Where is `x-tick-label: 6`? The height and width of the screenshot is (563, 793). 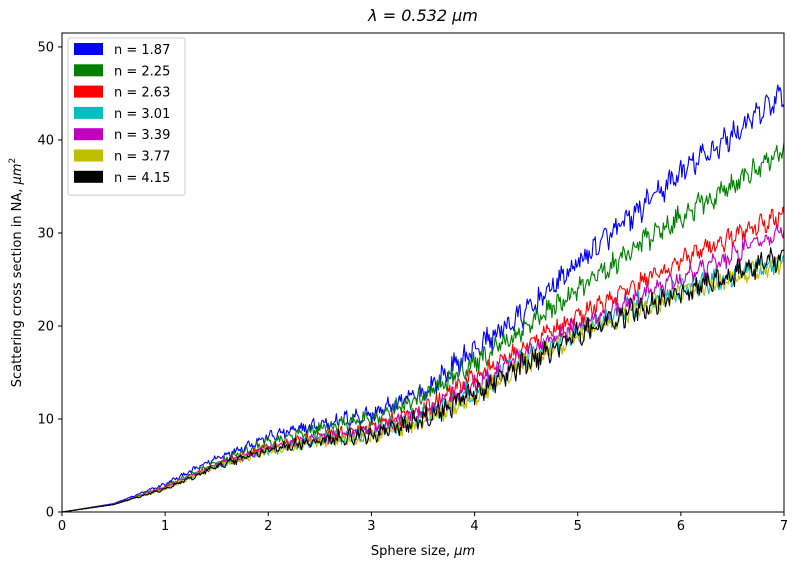 x-tick-label: 6 is located at coordinates (681, 526).